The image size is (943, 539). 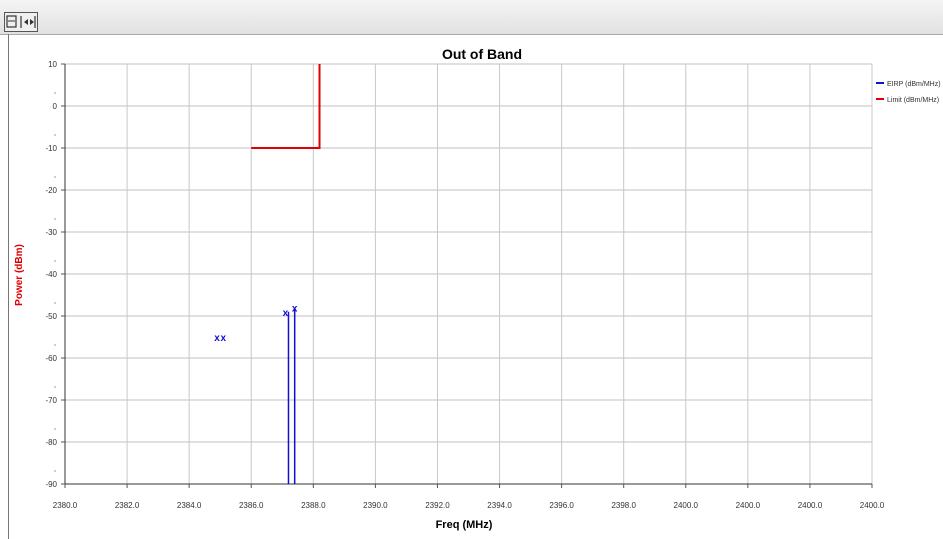 What do you see at coordinates (51, 484) in the screenshot?
I see `y-tick-label: -90` at bounding box center [51, 484].